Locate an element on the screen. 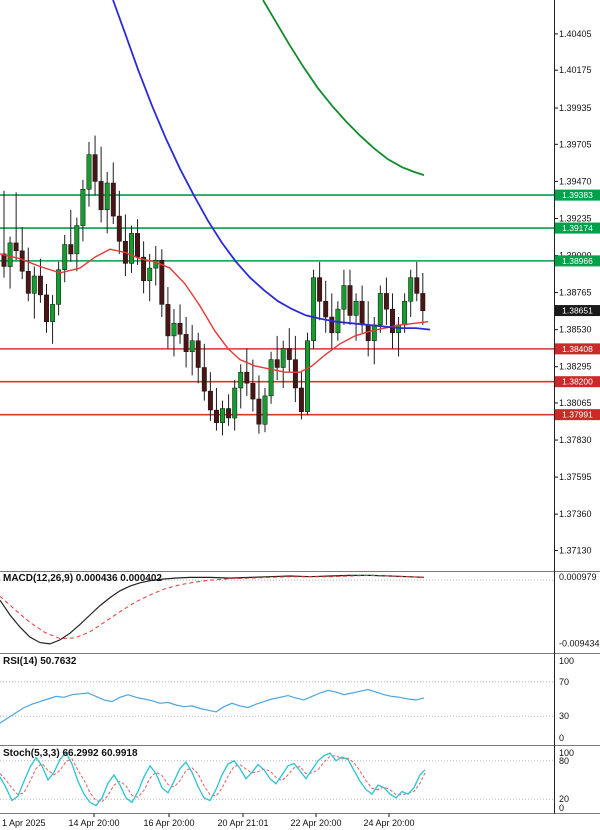  support-badge-text: 1.38200 is located at coordinates (577, 382).